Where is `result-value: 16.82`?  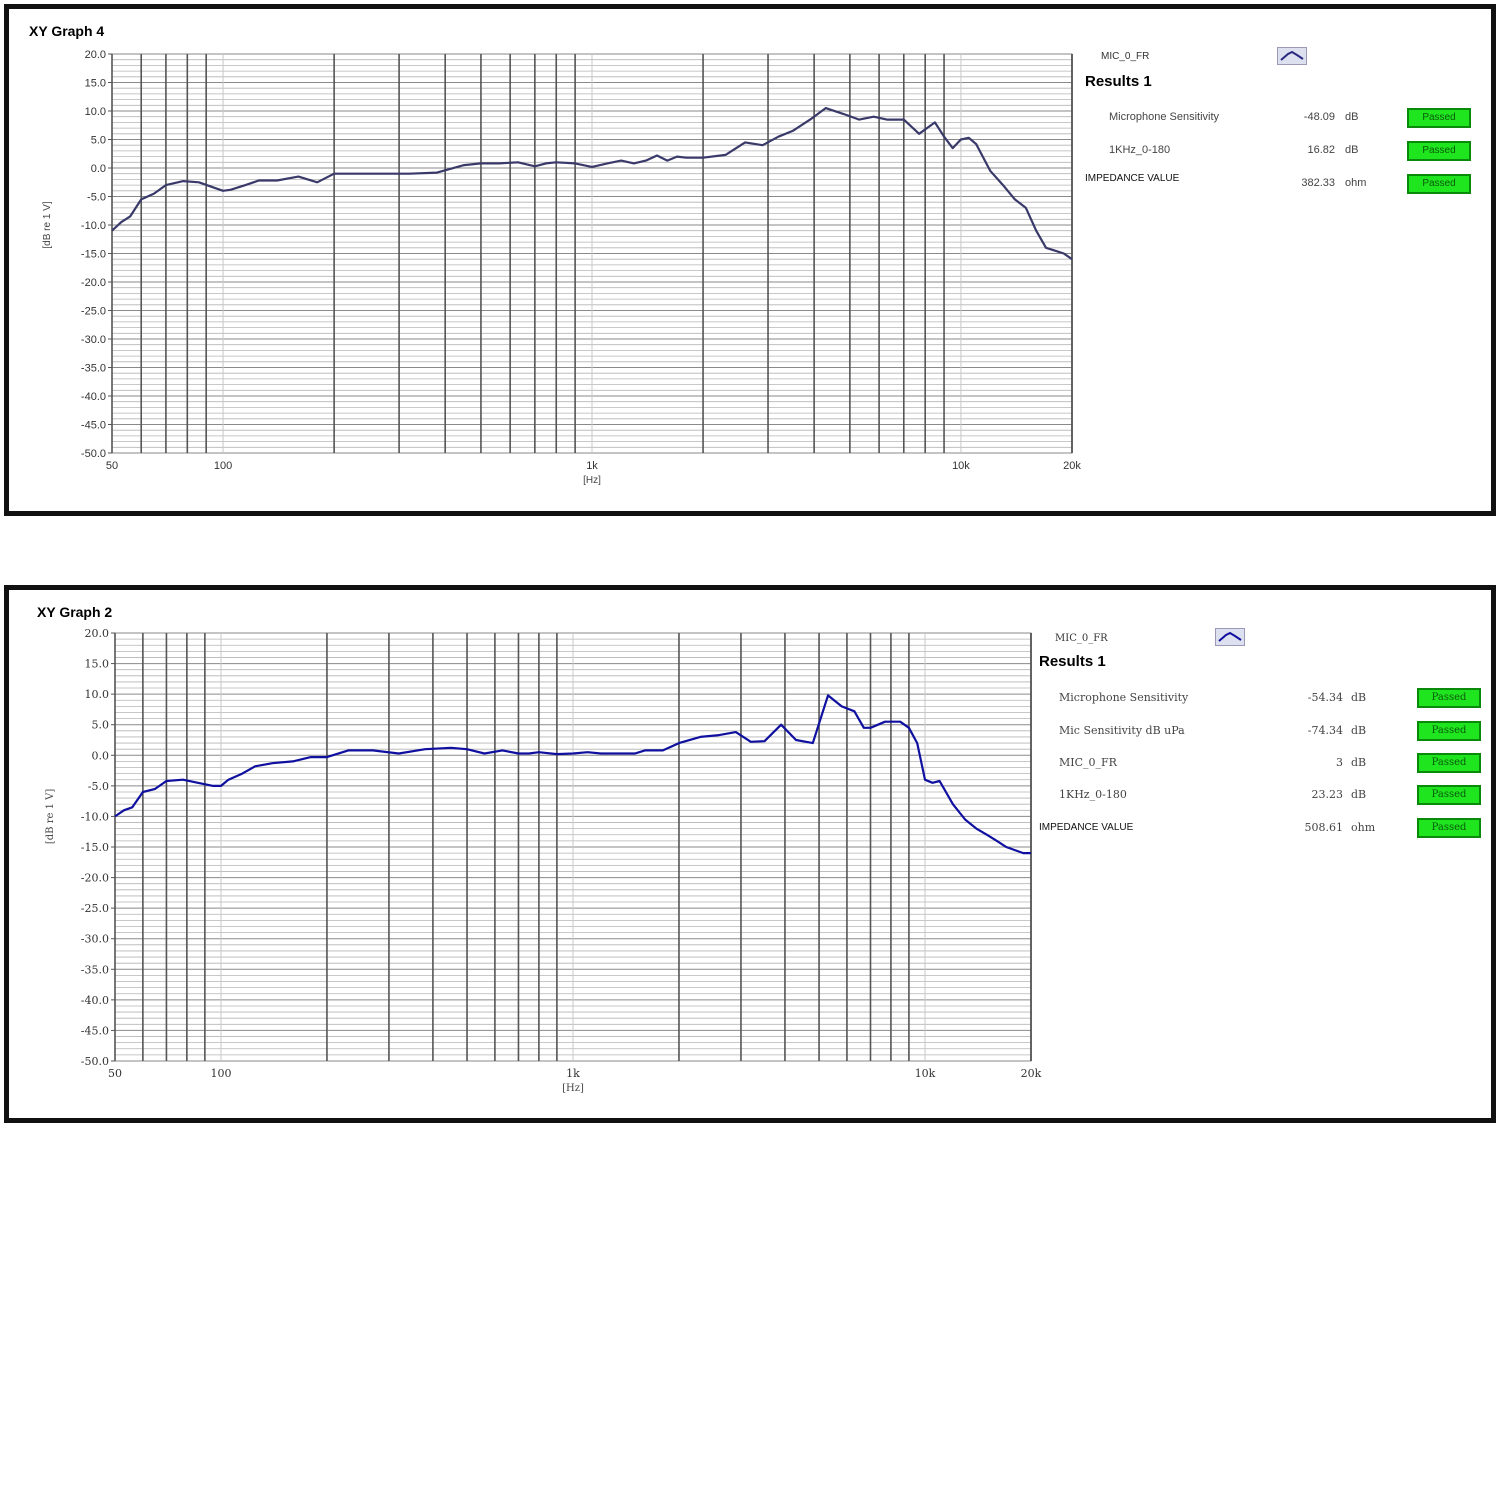 result-value: 16.82 is located at coordinates (1321, 150).